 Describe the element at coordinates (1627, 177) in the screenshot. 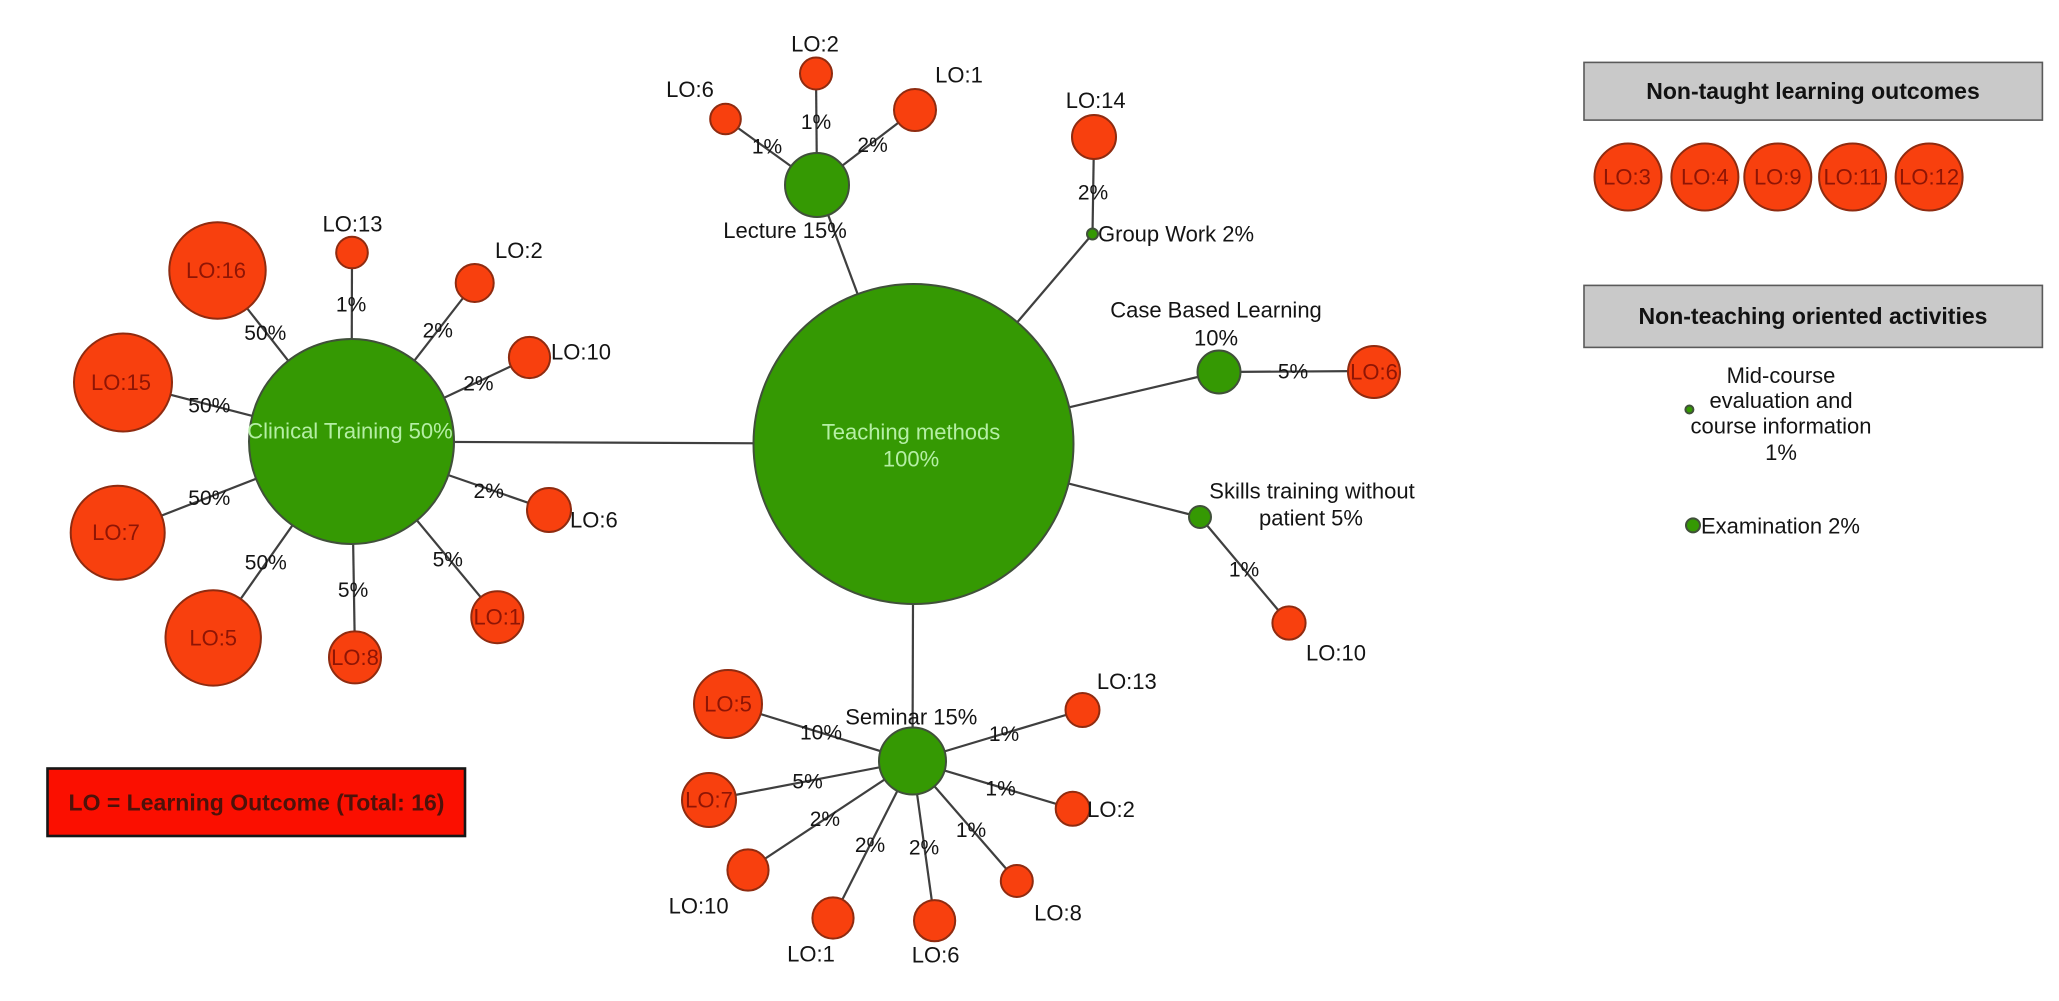

I see `svg-text: LO:3` at that location.